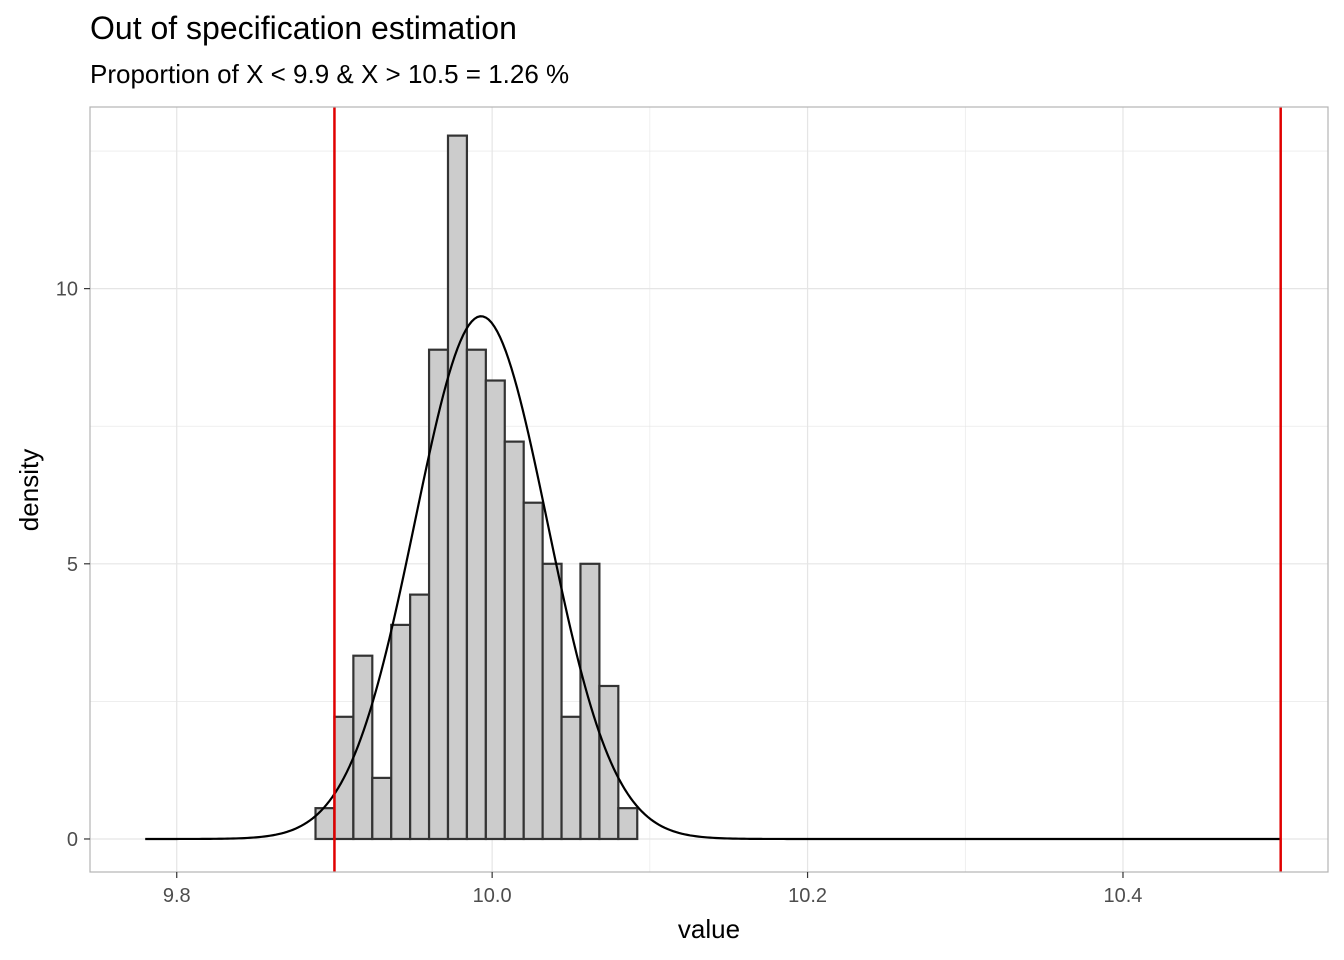 This screenshot has height=960, width=1344. Describe the element at coordinates (67, 290) in the screenshot. I see `y-tick-label: 10` at that location.